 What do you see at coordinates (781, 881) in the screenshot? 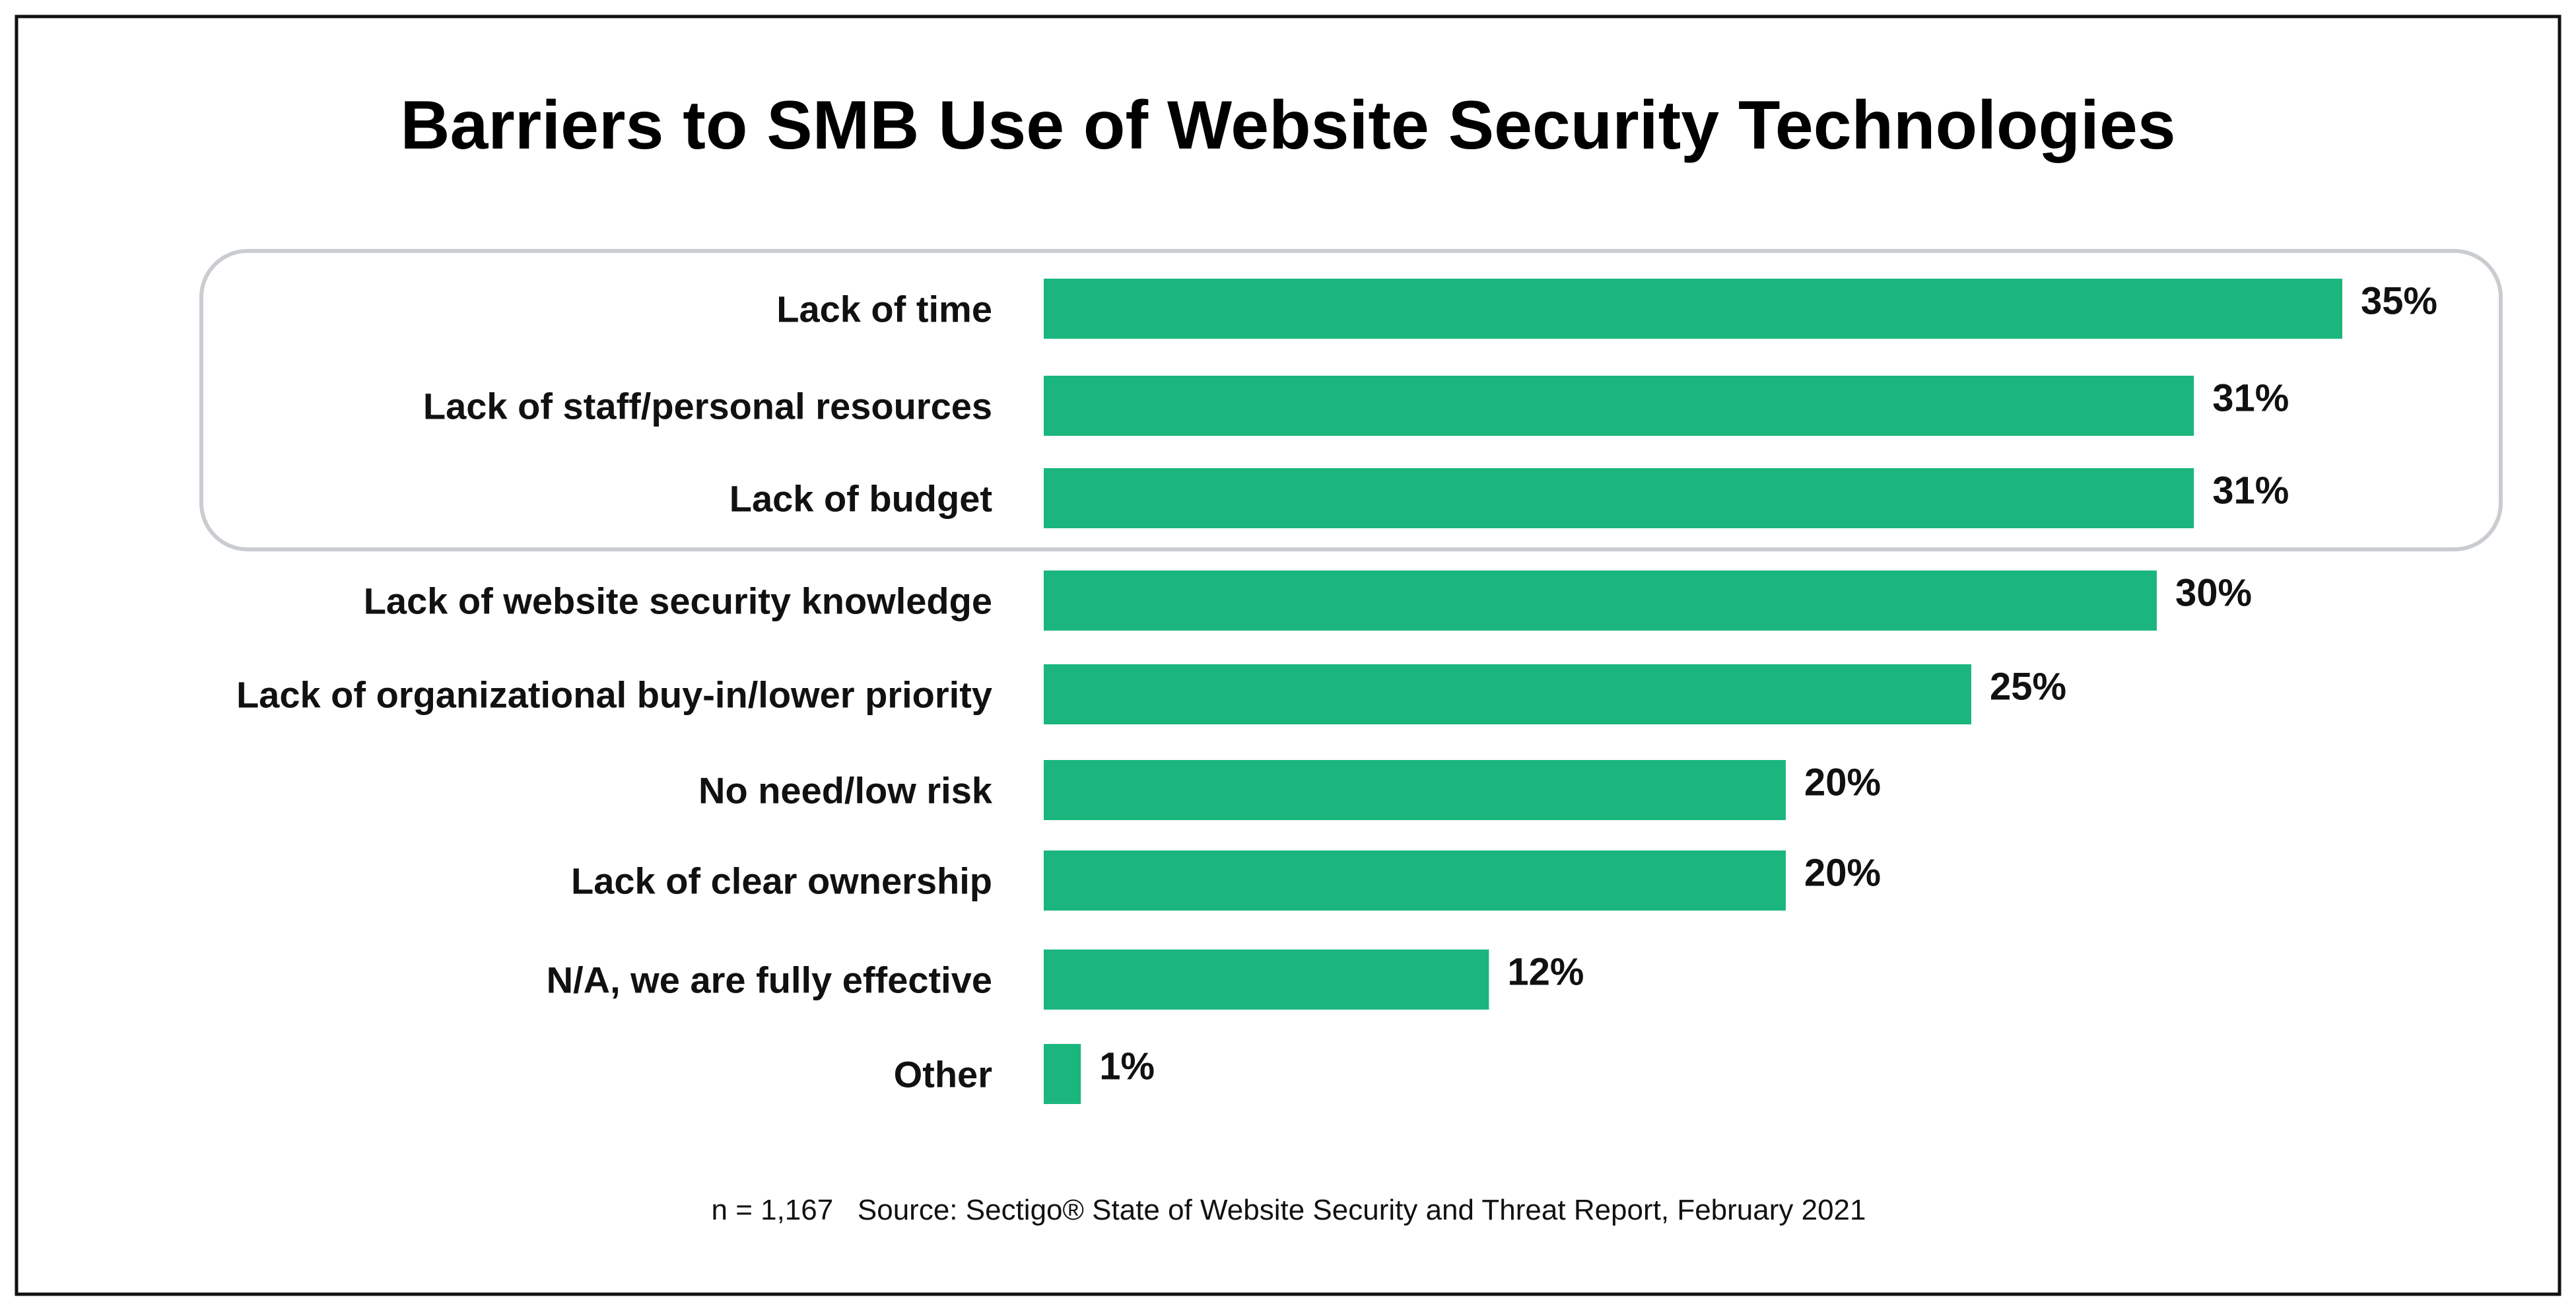
I see `category-label: Lack of clear ownership` at bounding box center [781, 881].